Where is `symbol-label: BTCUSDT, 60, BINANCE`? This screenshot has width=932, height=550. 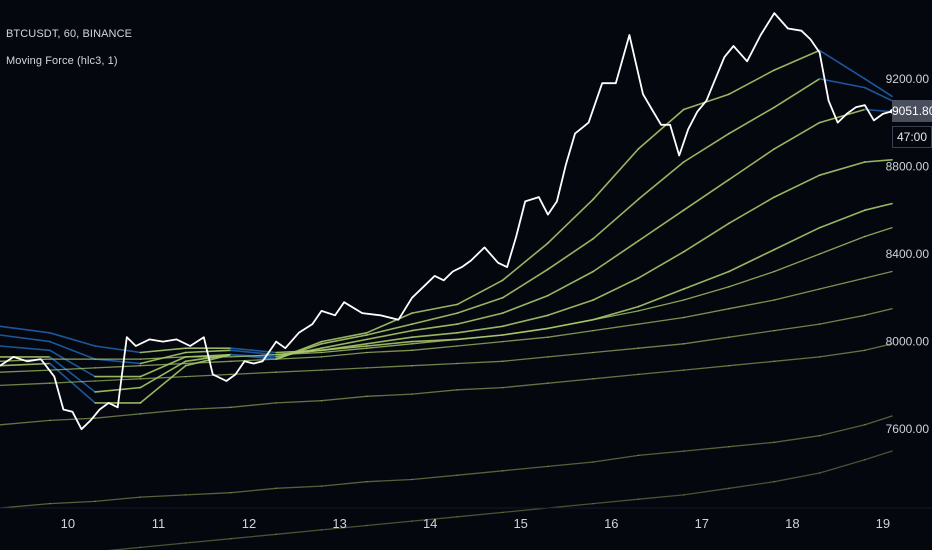 symbol-label: BTCUSDT, 60, BINANCE is located at coordinates (69, 34).